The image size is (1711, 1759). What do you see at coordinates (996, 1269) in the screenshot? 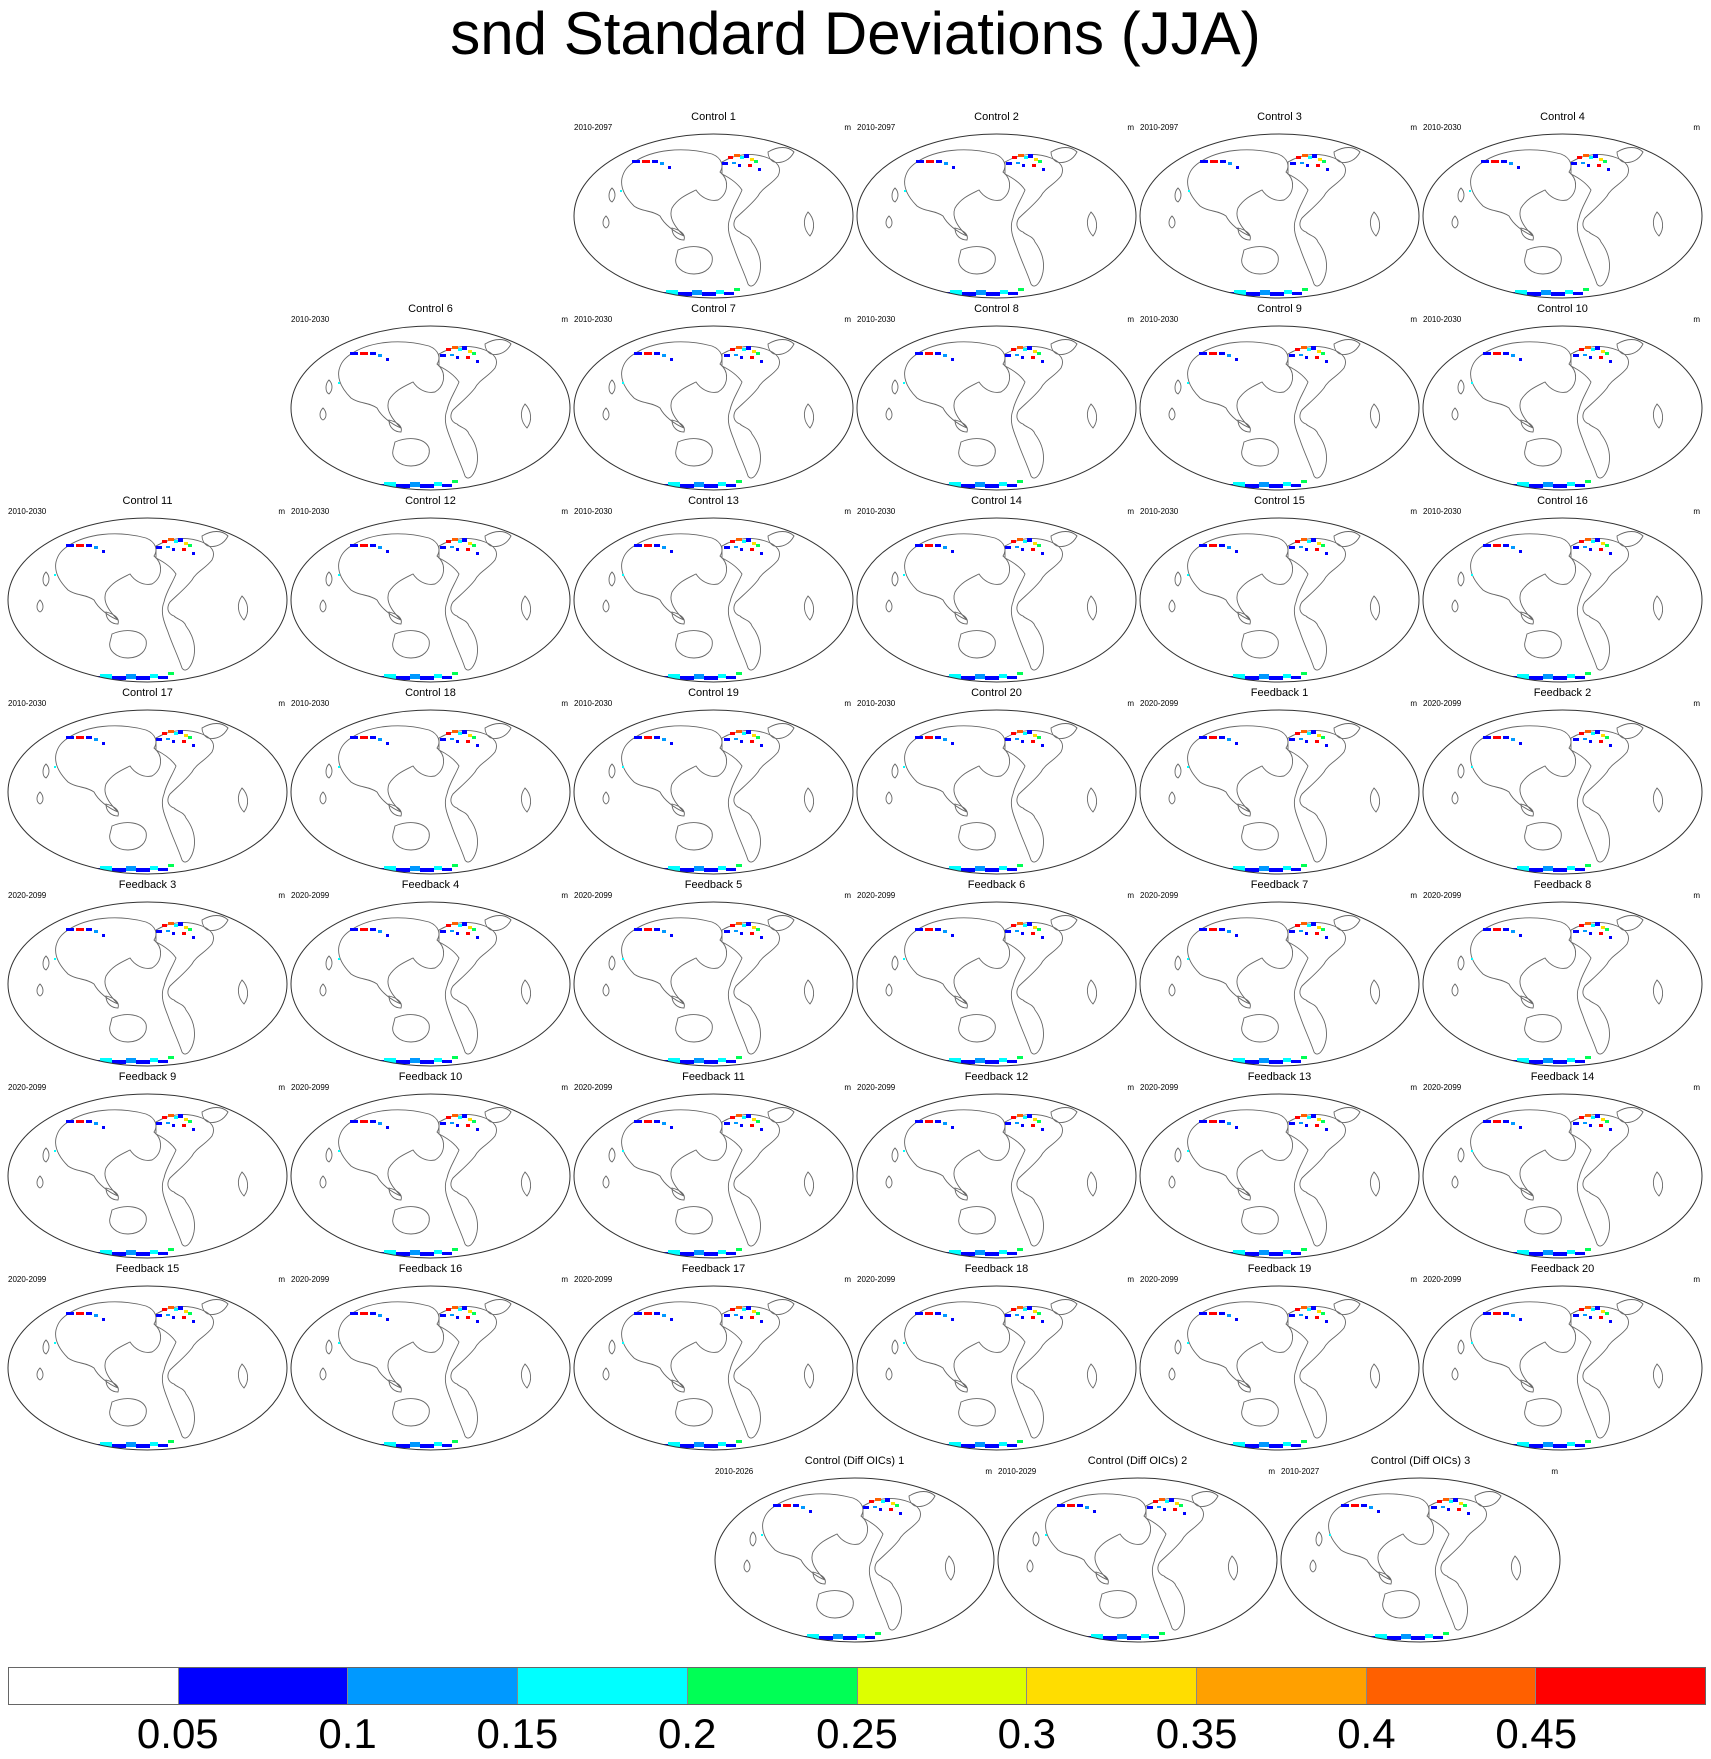
I see `panel-title: Feedback 18` at bounding box center [996, 1269].